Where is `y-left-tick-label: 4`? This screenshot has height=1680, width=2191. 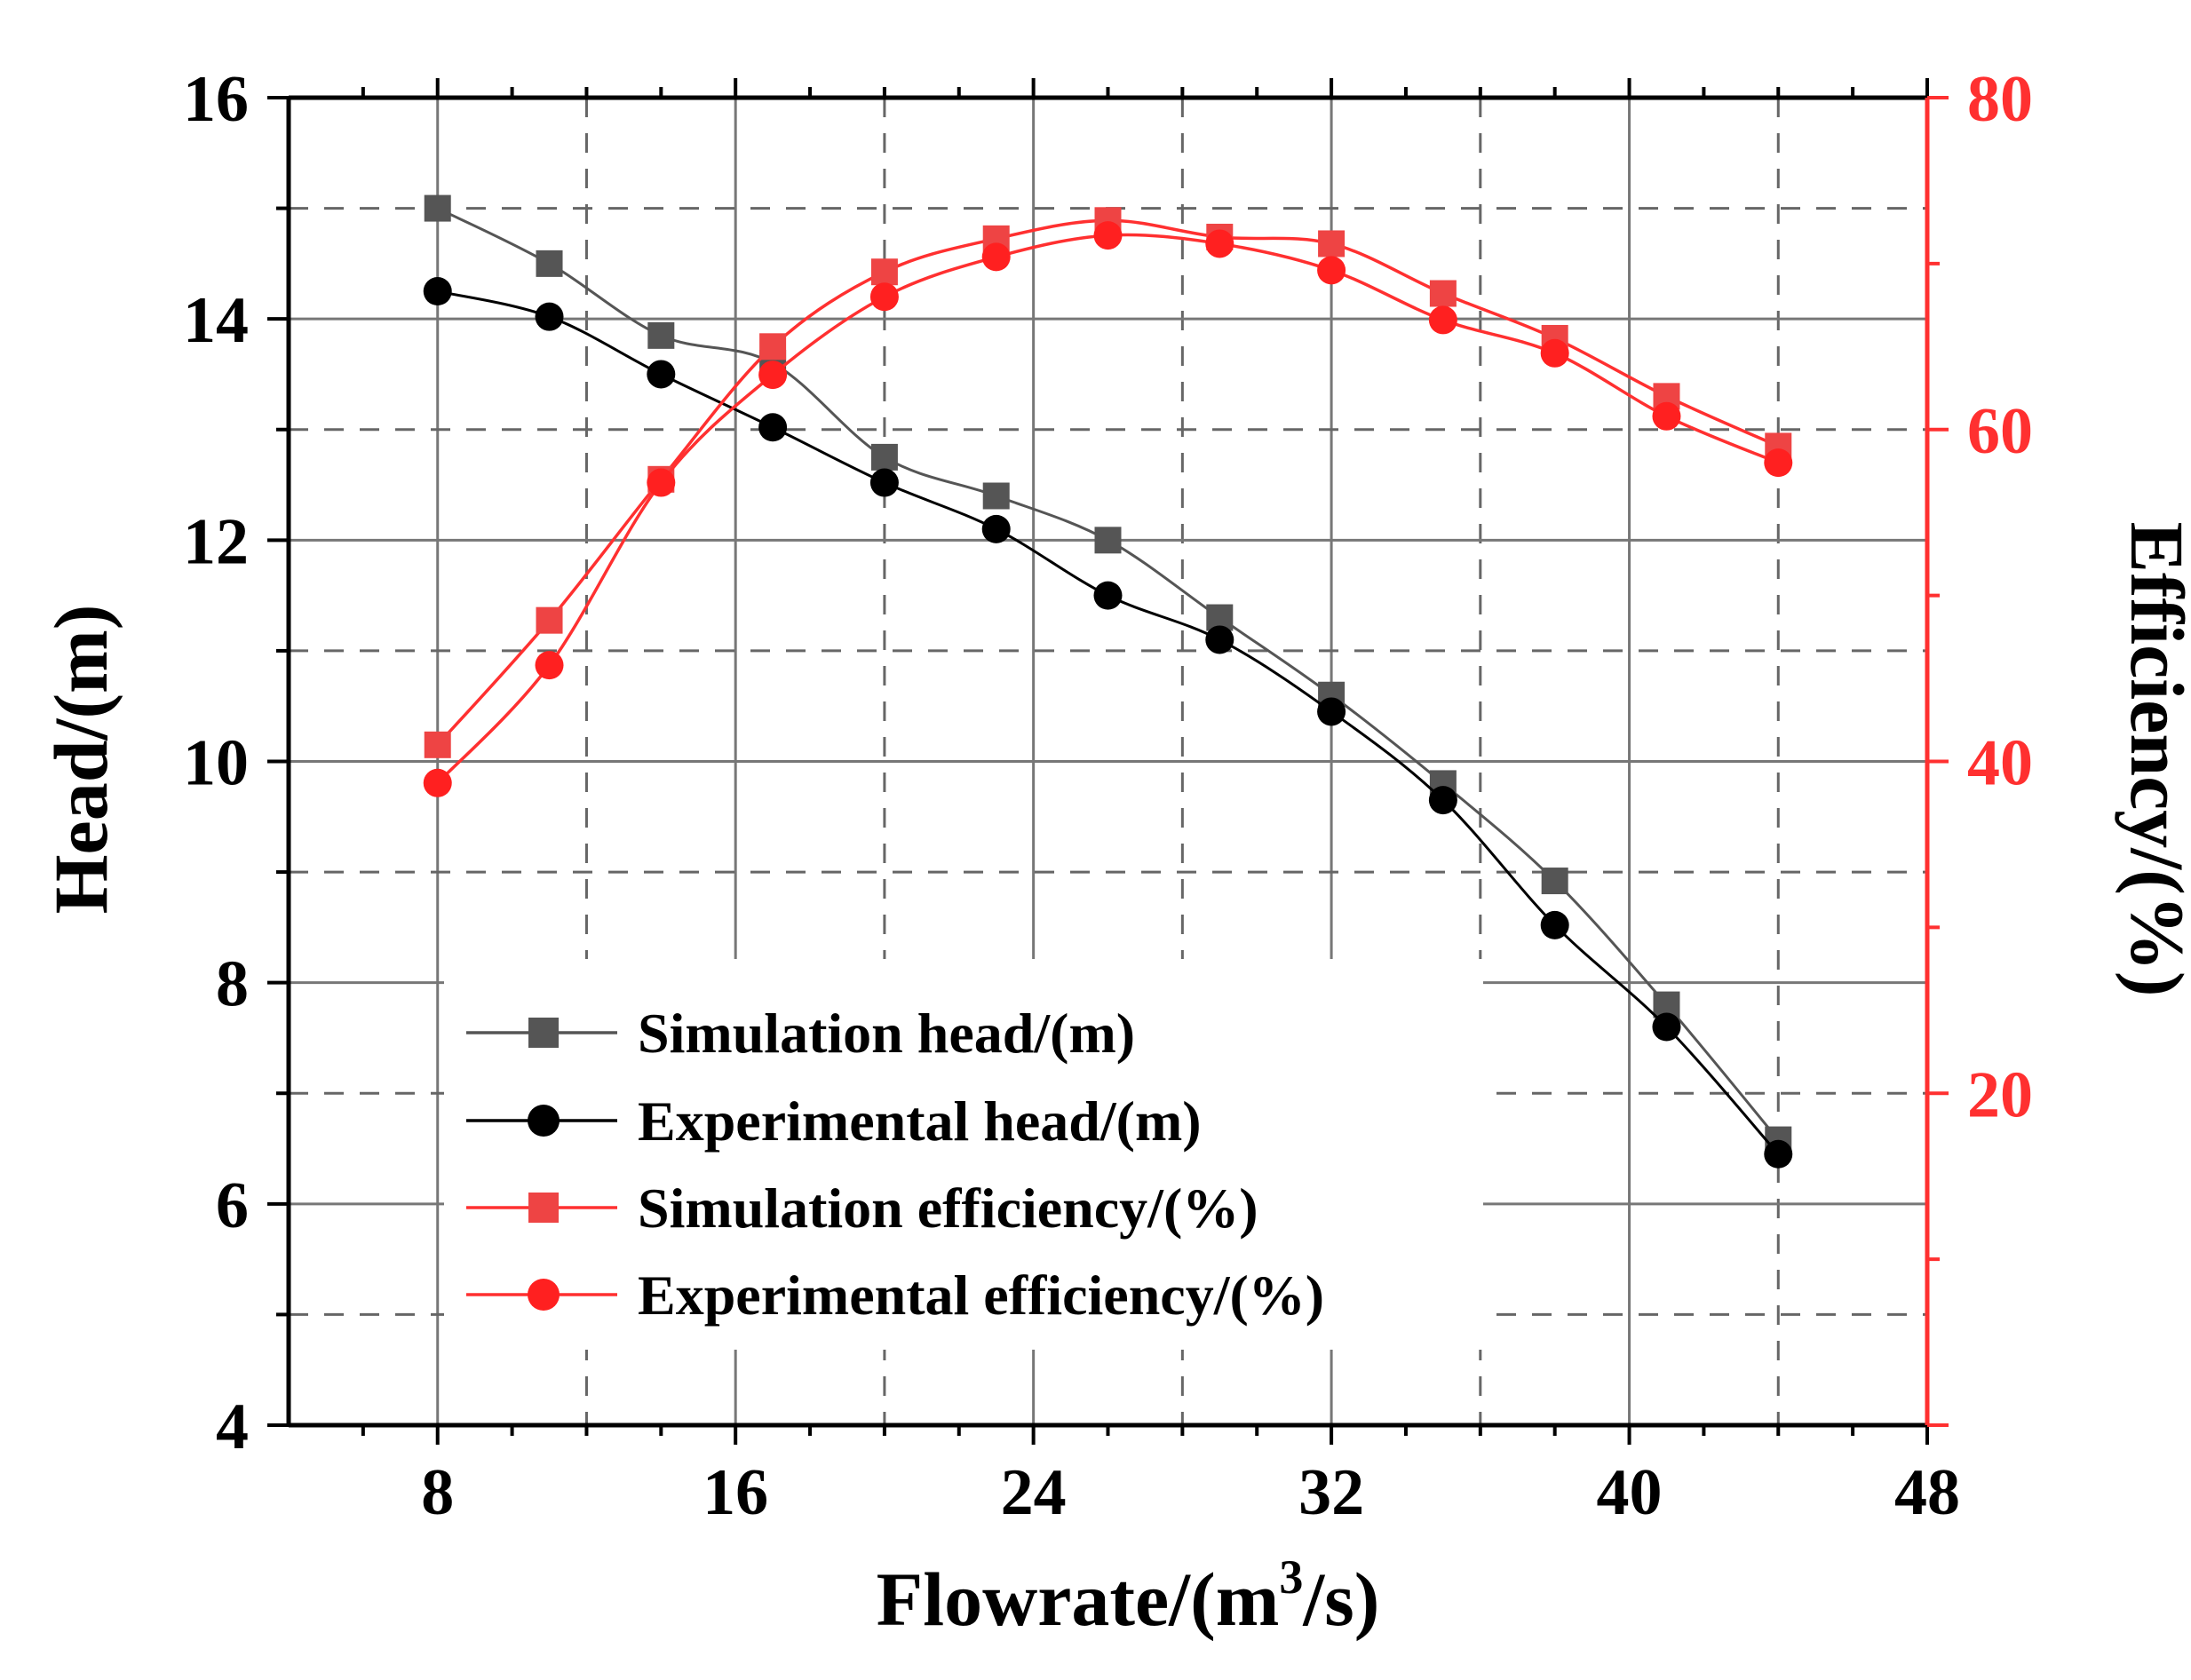
y-left-tick-label: 4 is located at coordinates (232, 1427).